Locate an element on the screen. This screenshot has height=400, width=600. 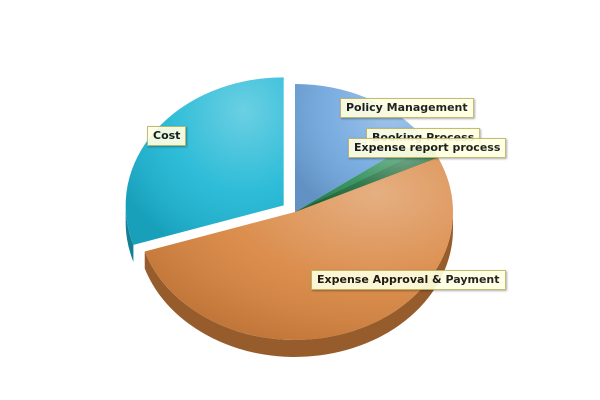
slice-label: Cost is located at coordinates (167, 136).